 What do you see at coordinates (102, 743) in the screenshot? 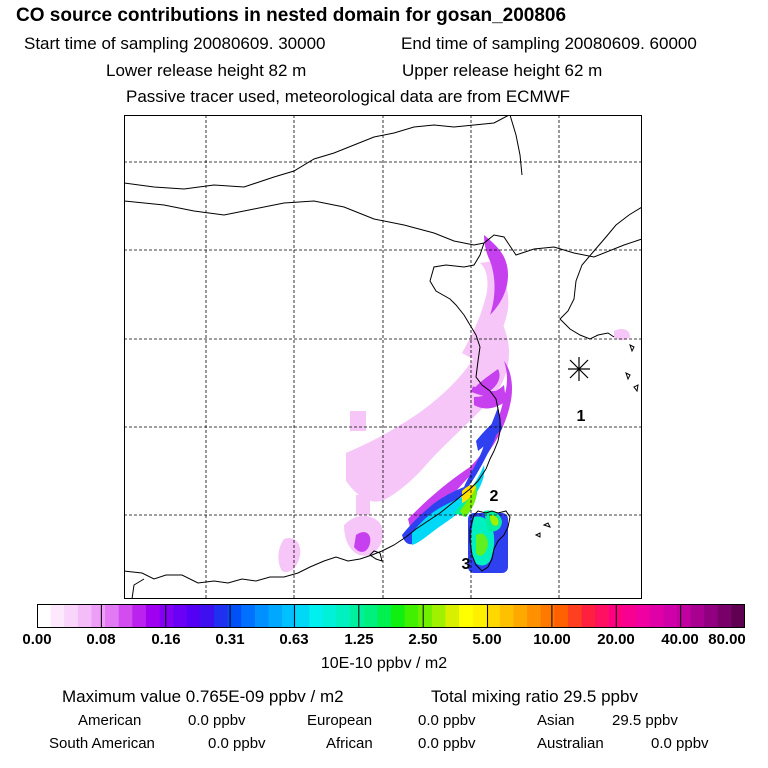
I see `south-american-label: South American` at bounding box center [102, 743].